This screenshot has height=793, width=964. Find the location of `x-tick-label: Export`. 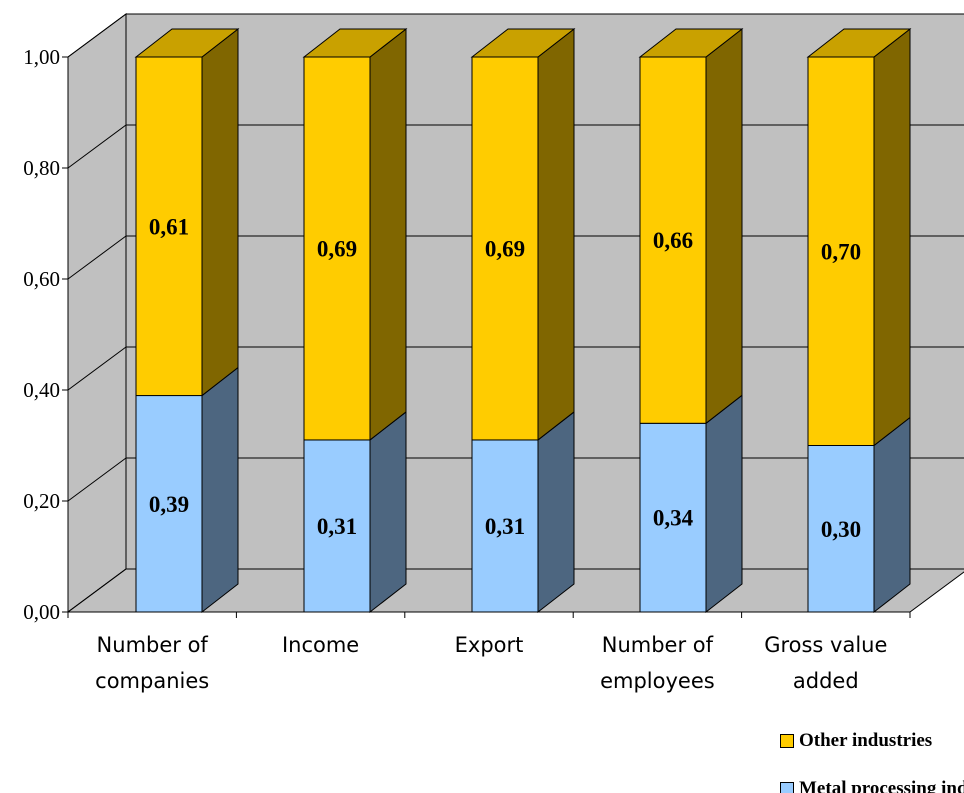

x-tick-label: Export is located at coordinates (489, 645).